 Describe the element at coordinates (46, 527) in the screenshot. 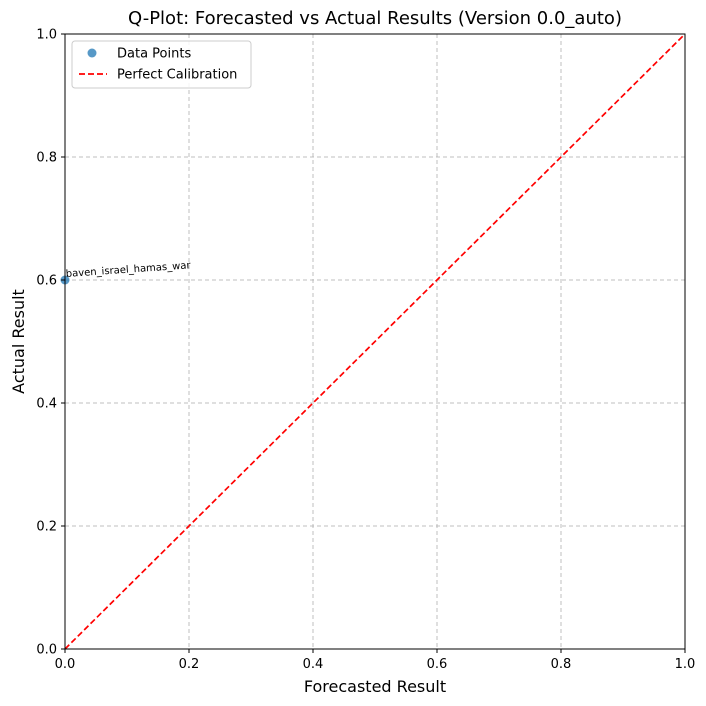

I see `y-tick-label: 0.2` at that location.